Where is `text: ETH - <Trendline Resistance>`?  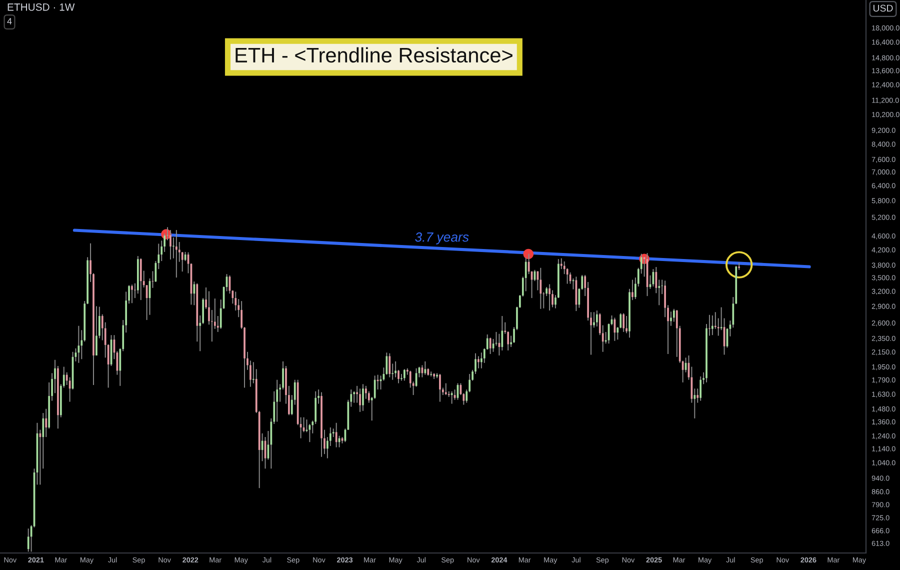 text: ETH - <Trendline Resistance> is located at coordinates (374, 55).